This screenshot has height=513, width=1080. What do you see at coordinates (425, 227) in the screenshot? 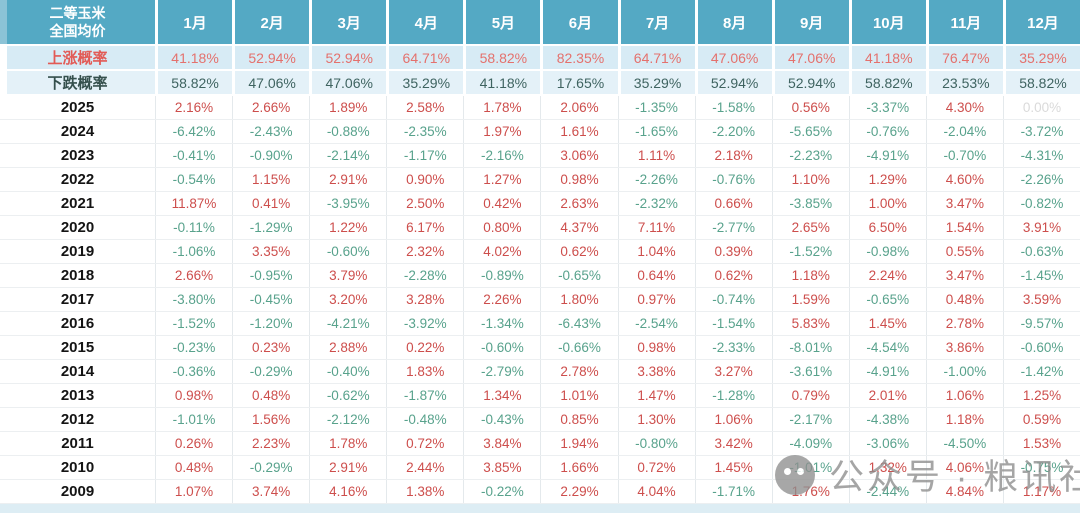
I see `cell-2020-m4: 6.17%` at bounding box center [425, 227].